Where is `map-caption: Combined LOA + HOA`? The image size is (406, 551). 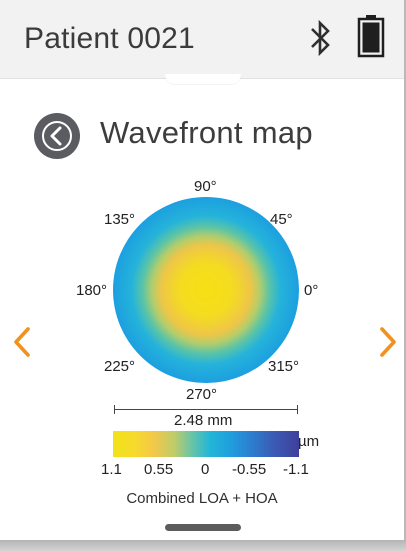 map-caption: Combined LOA + HOA is located at coordinates (202, 498).